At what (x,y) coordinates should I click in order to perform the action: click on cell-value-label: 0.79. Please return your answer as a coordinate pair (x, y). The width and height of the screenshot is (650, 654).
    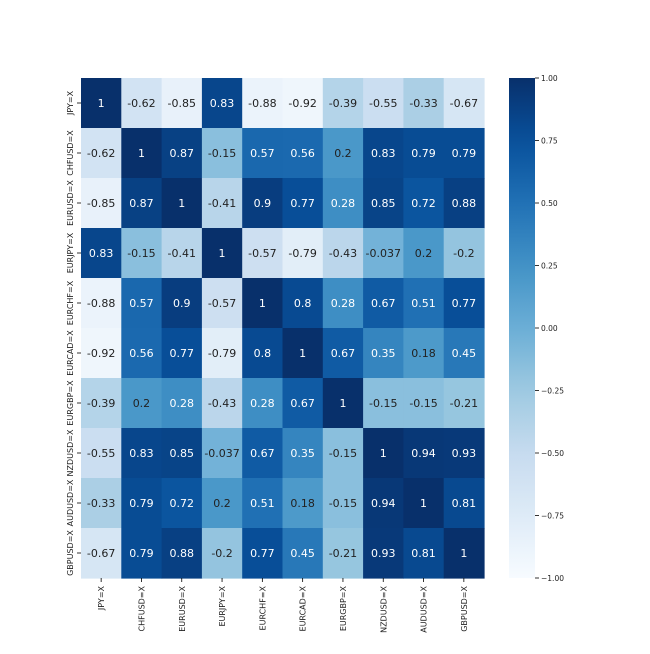
    Looking at the image, I should click on (141, 503).